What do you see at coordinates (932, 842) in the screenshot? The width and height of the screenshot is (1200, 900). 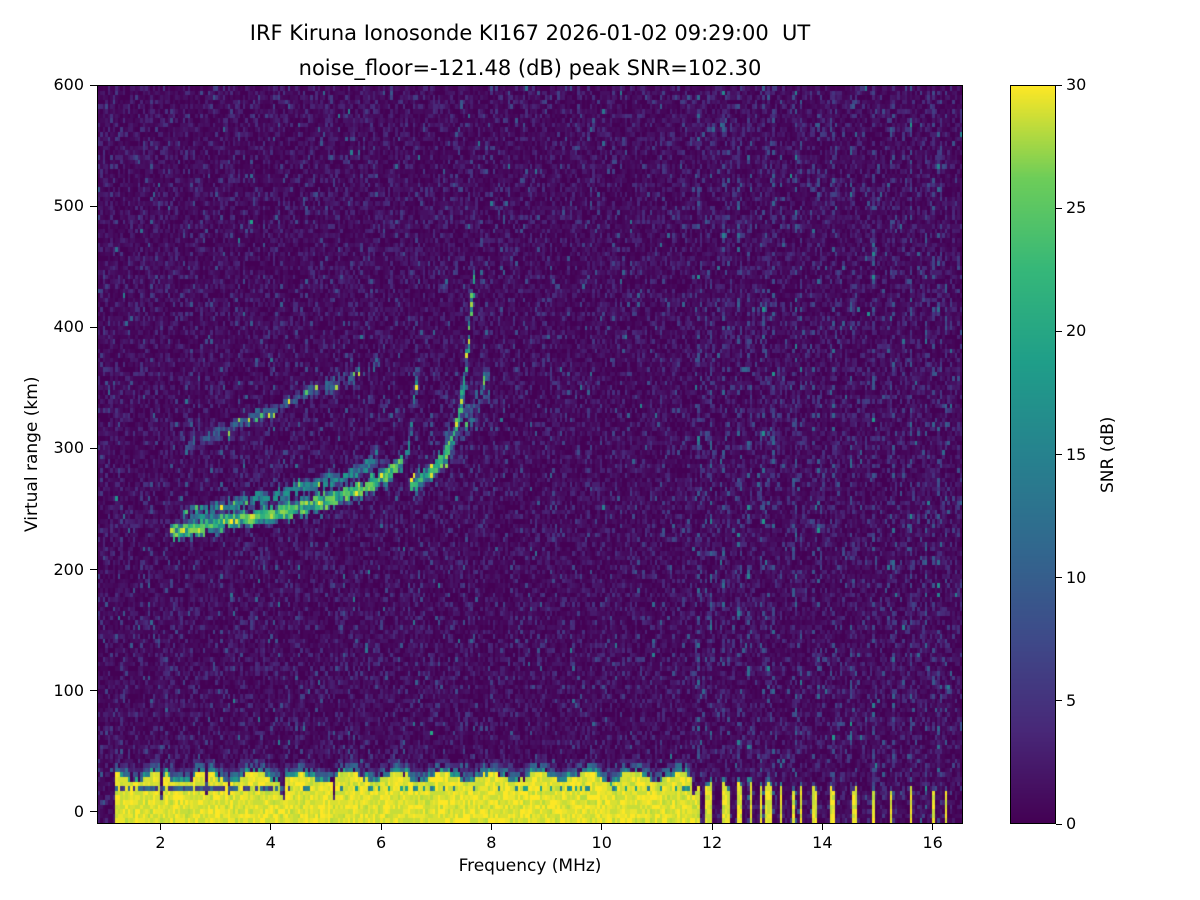 I see `x-tick-label: 16` at bounding box center [932, 842].